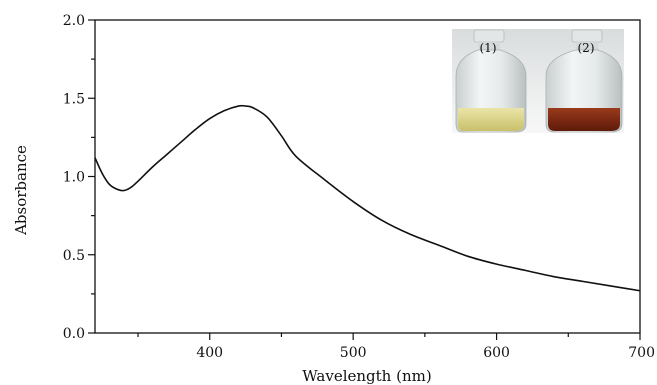 This screenshot has height=385, width=657. What do you see at coordinates (488, 48) in the screenshot?
I see `vial-1-label: (1)` at bounding box center [488, 48].